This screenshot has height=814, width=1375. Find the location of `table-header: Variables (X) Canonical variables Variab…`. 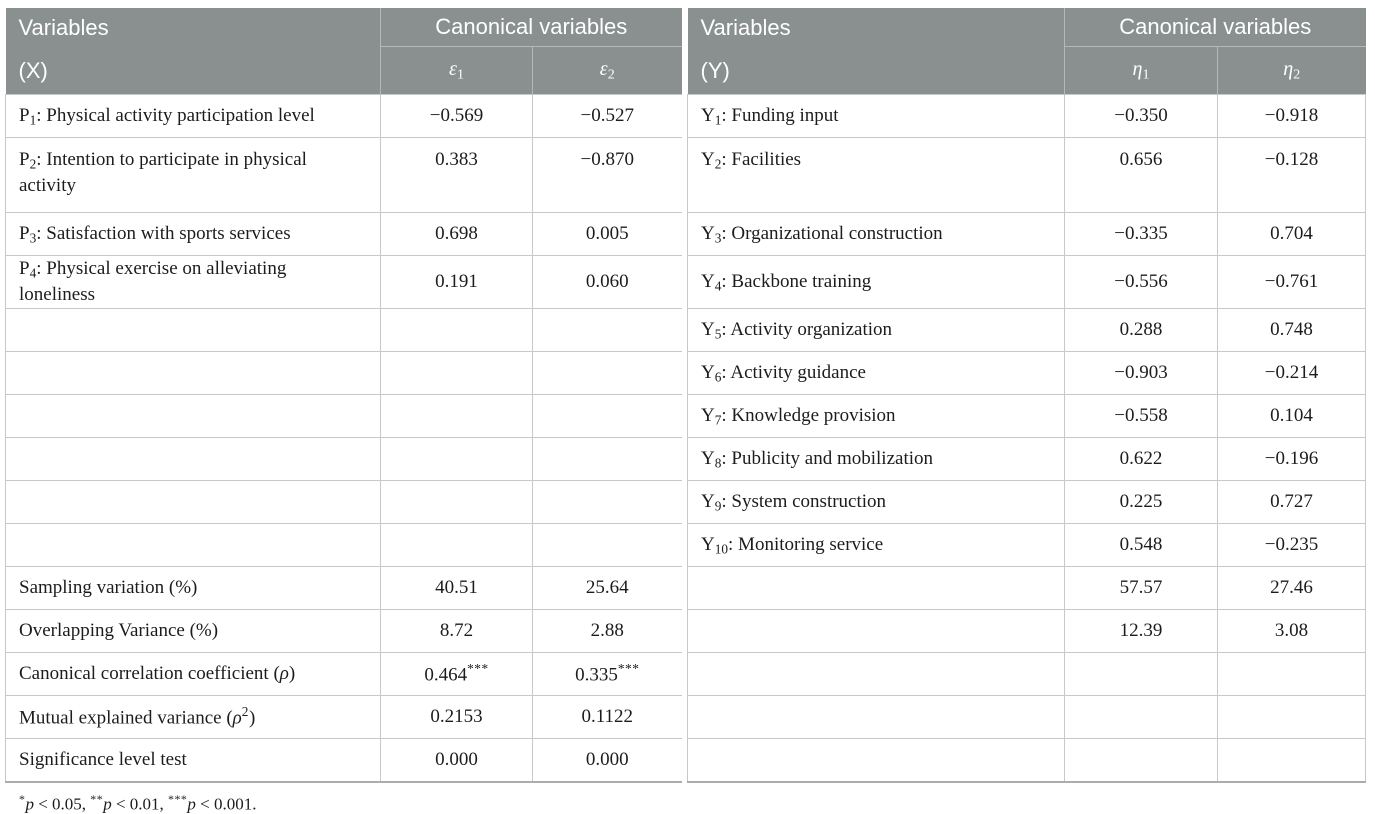

table-header: Variables (X) Canonical variables Variab… is located at coordinates (685, 51).